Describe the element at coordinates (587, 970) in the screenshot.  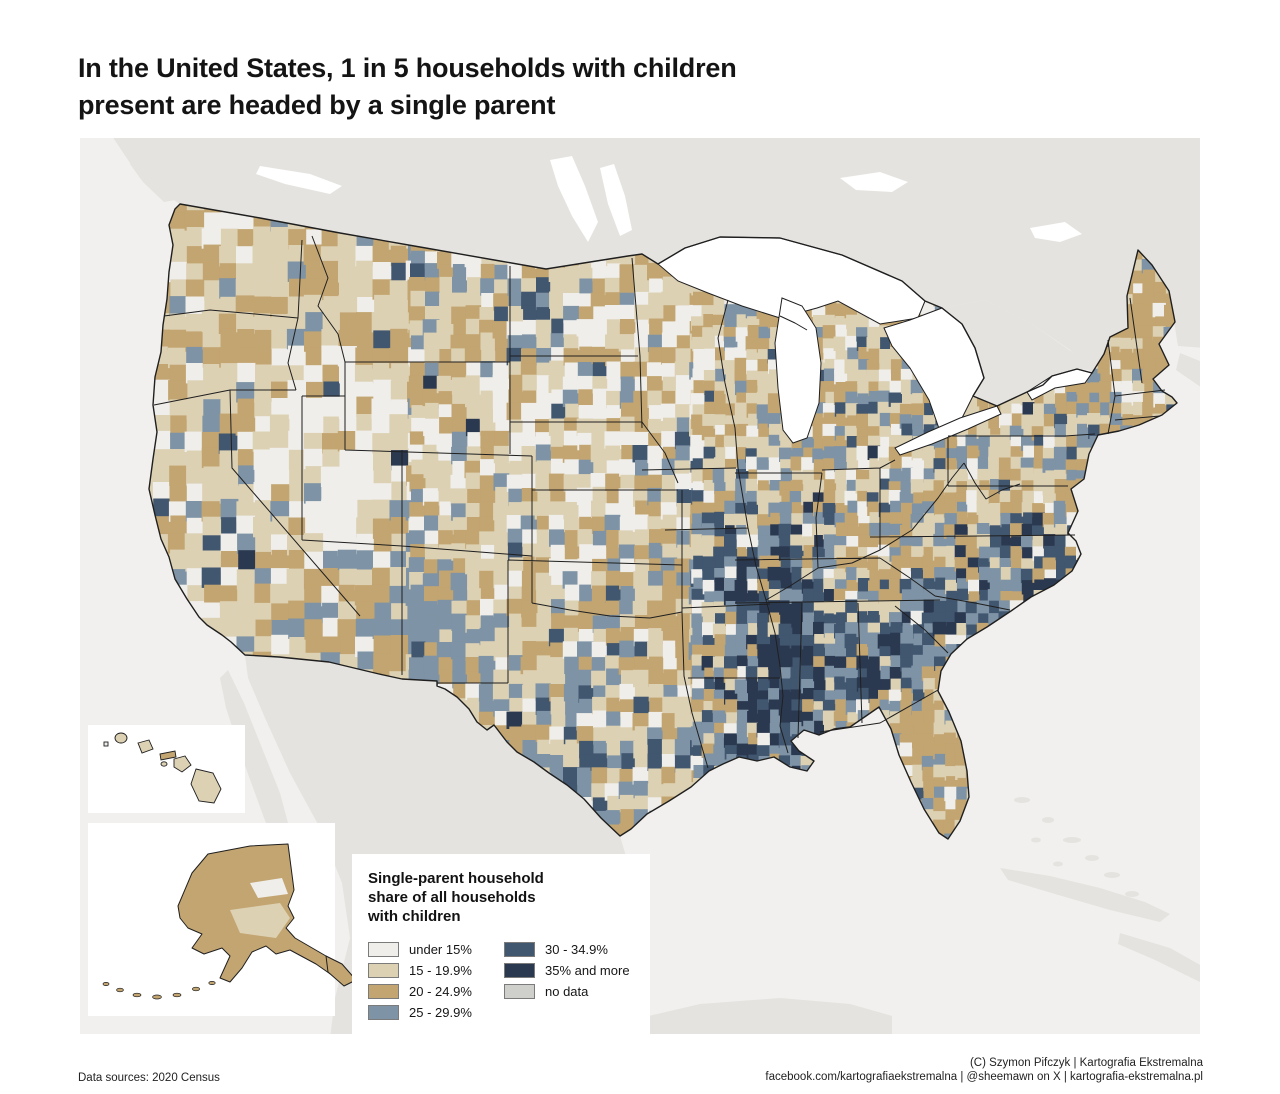
I see `legend-item-label: 35% and more` at that location.